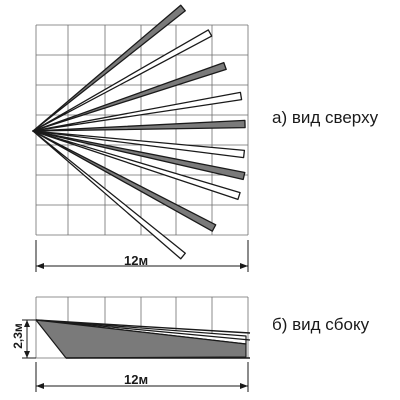  I want to click on side-view-beams, so click(143, 339).